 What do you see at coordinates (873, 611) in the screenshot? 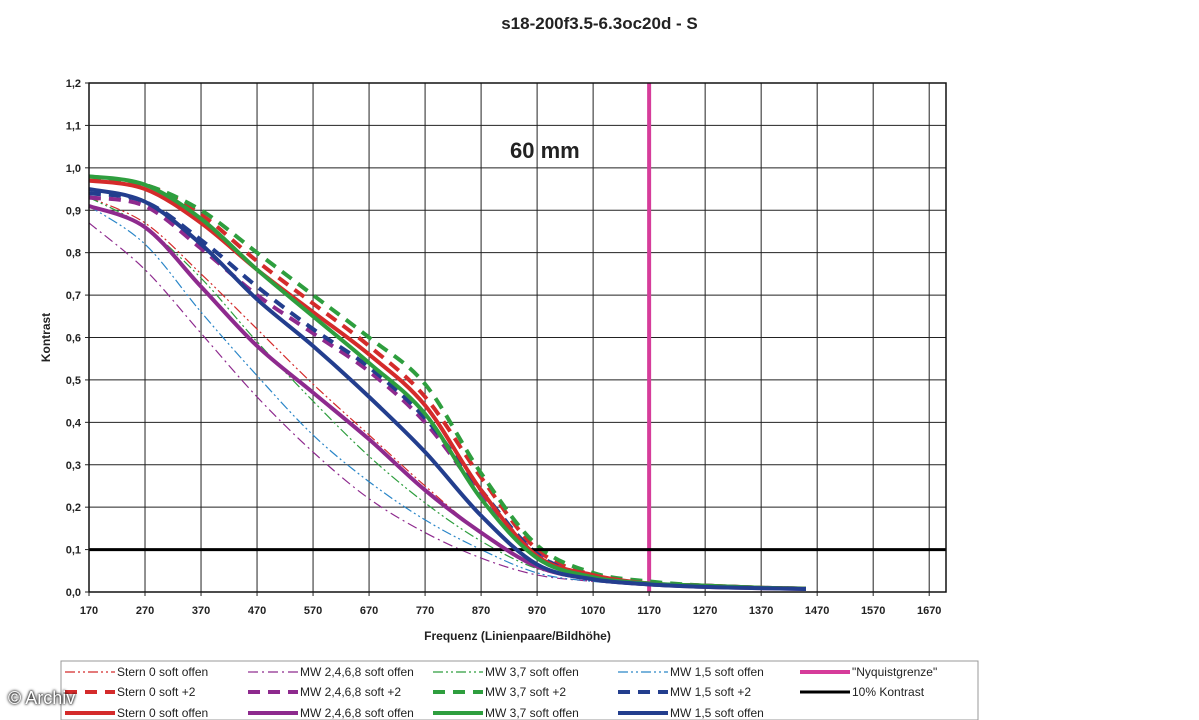
I see `x-tick-label: 1570` at bounding box center [873, 611].